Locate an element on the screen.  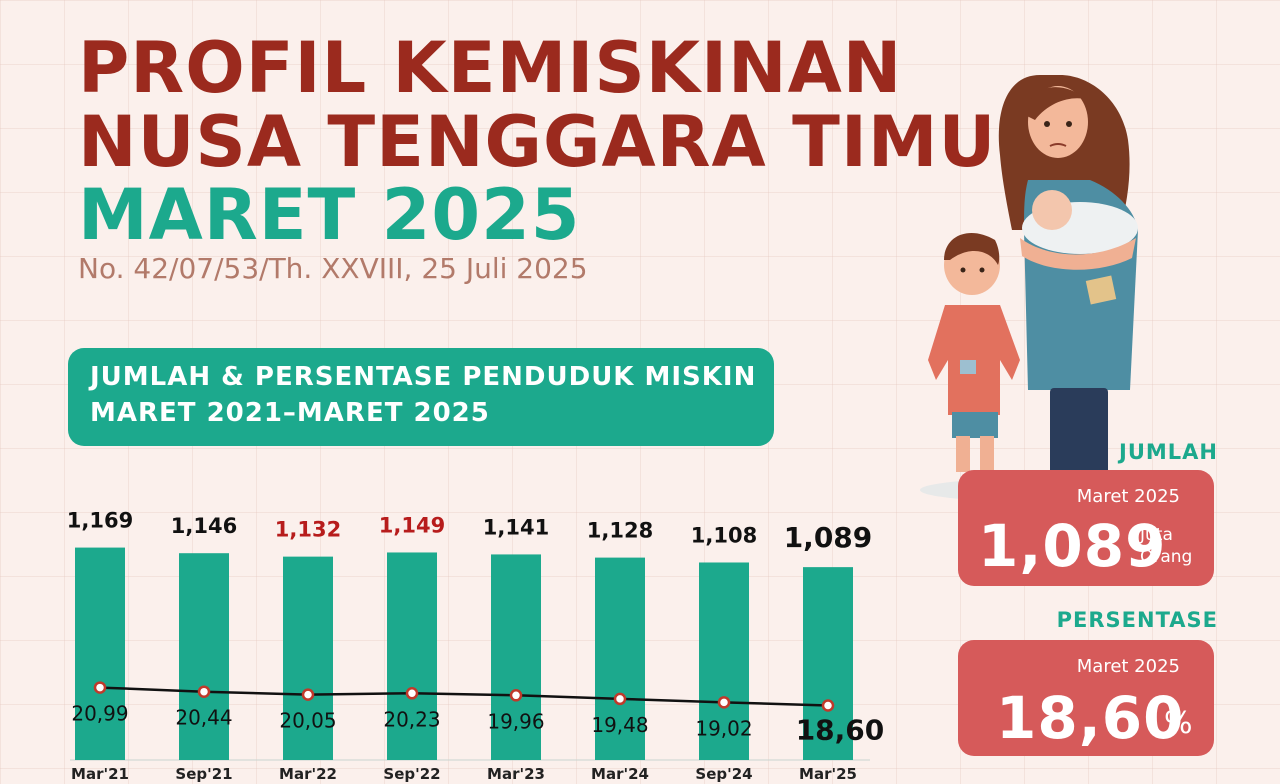
jumlah-label: JUMLAH is located at coordinates (1168, 452).